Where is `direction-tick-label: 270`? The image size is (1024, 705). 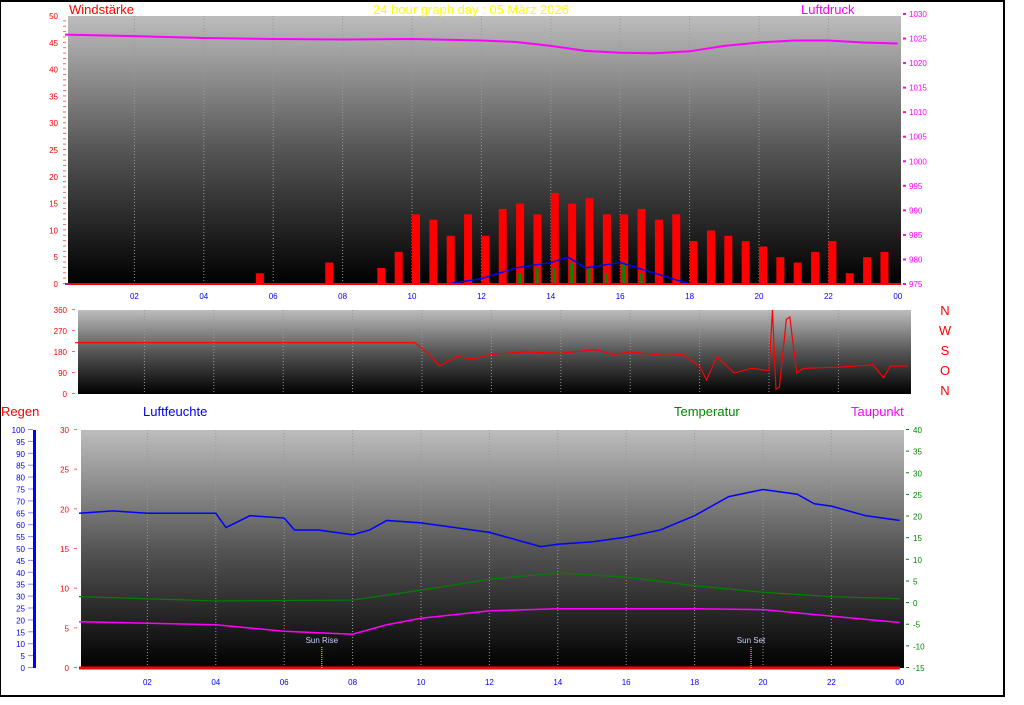
direction-tick-label: 270 is located at coordinates (61, 331).